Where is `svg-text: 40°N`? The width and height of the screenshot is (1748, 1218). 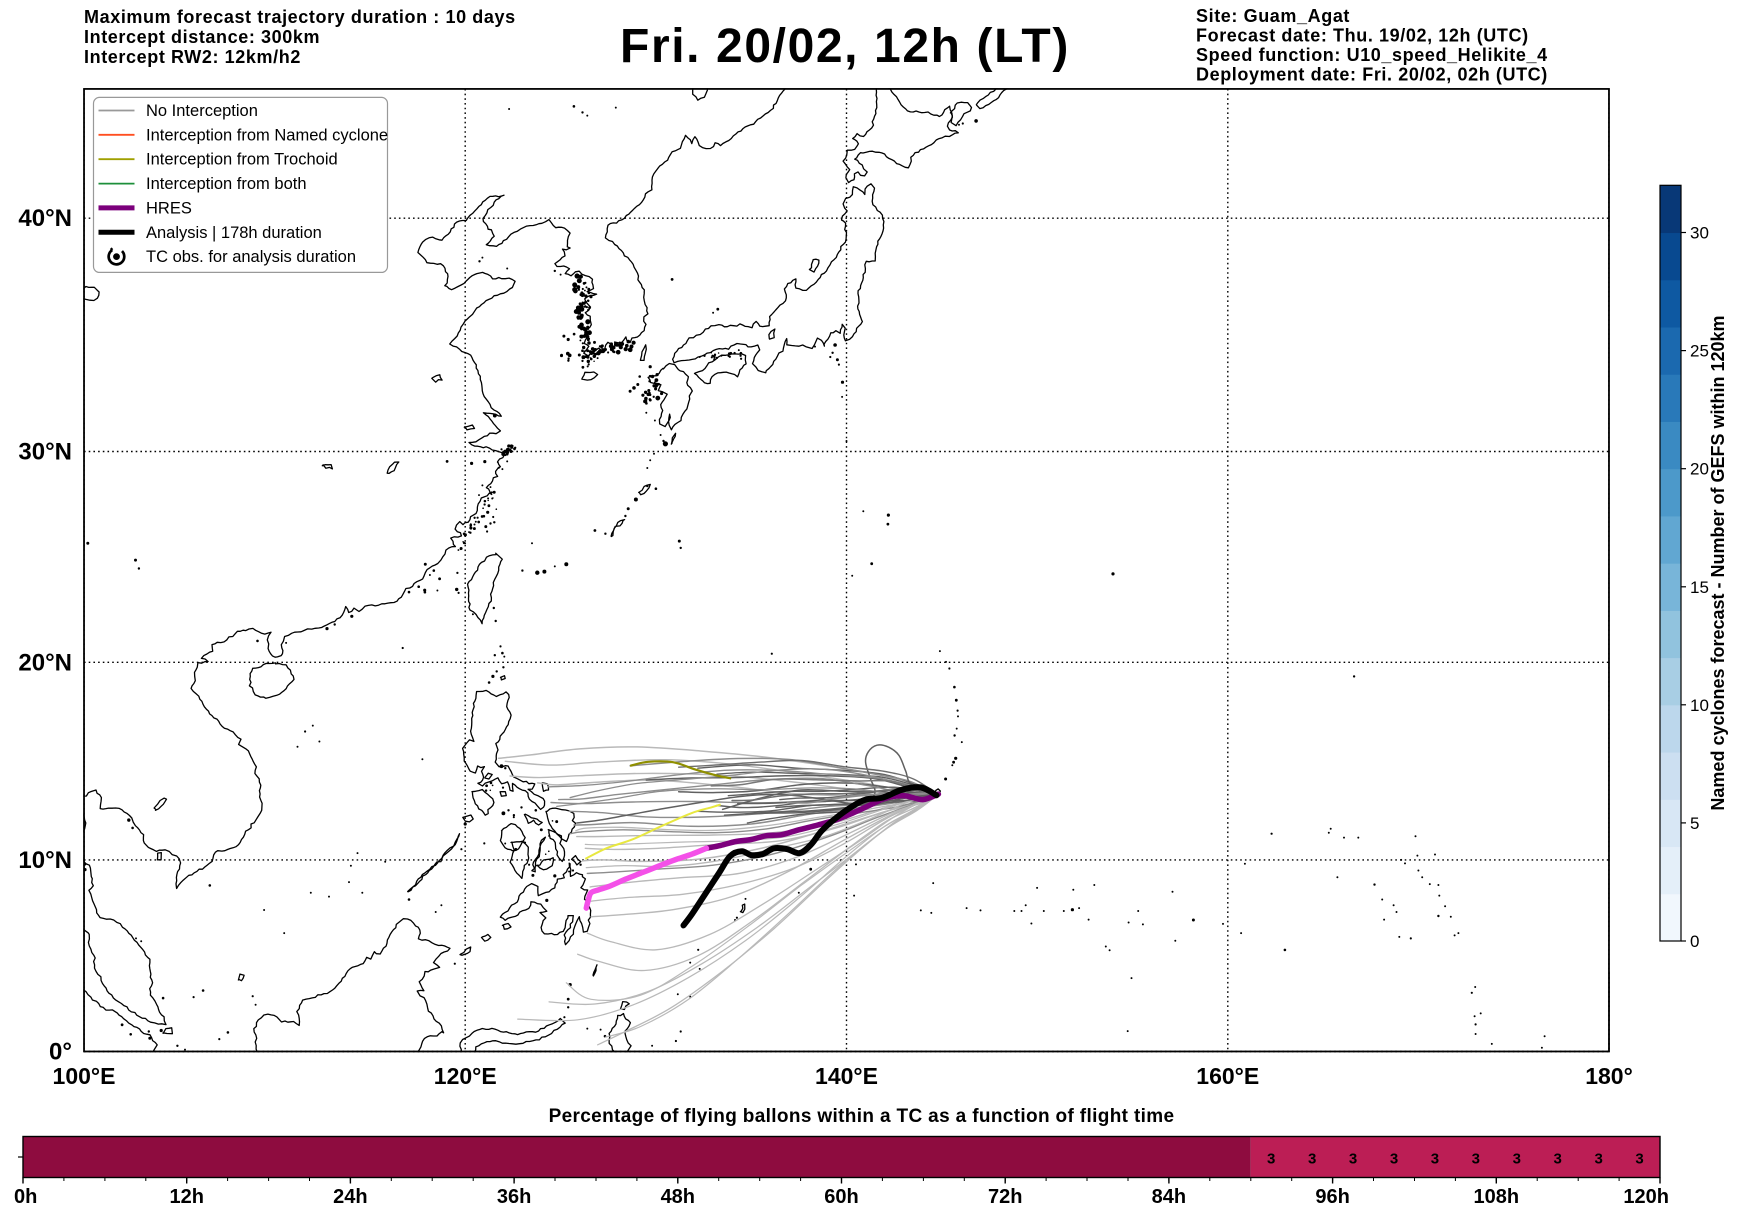
svg-text: 40°N is located at coordinates (45, 218).